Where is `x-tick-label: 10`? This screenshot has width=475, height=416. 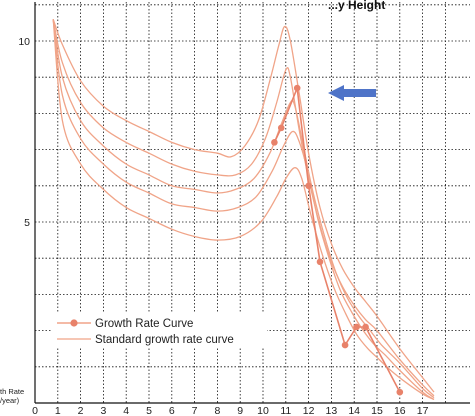
x-tick-label: 10 is located at coordinates (263, 410).